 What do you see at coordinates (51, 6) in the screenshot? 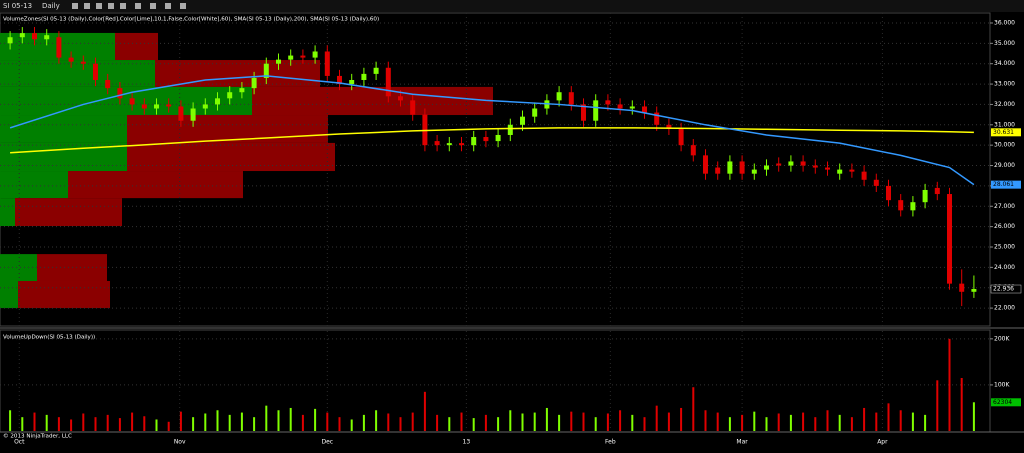
I see `interval-selector: Daily` at bounding box center [51, 6].